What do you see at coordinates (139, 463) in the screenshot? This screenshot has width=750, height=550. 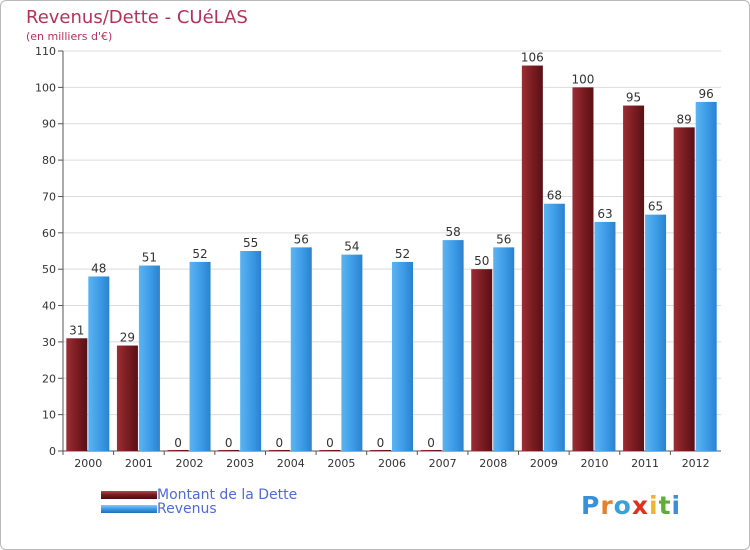 I see `x-tick-label: 2001` at bounding box center [139, 463].